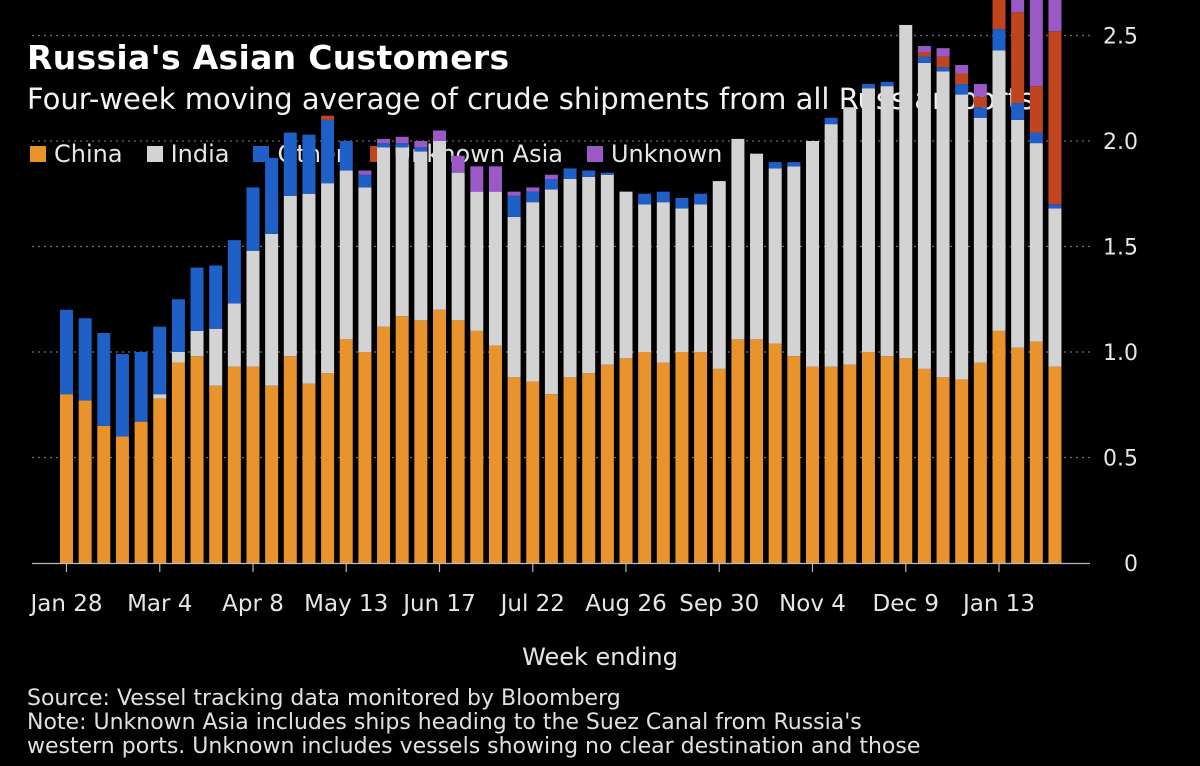  Describe the element at coordinates (654, 154) in the screenshot. I see `legend-item-unknown: Unknown` at that location.